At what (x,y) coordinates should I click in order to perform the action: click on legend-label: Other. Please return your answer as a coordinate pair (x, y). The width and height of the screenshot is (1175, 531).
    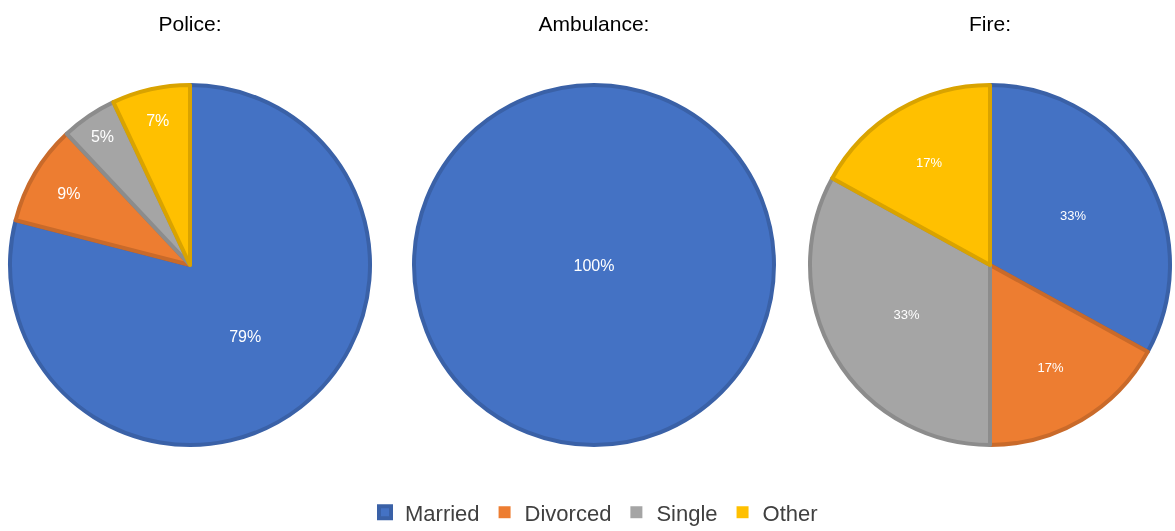
    Looking at the image, I should click on (790, 513).